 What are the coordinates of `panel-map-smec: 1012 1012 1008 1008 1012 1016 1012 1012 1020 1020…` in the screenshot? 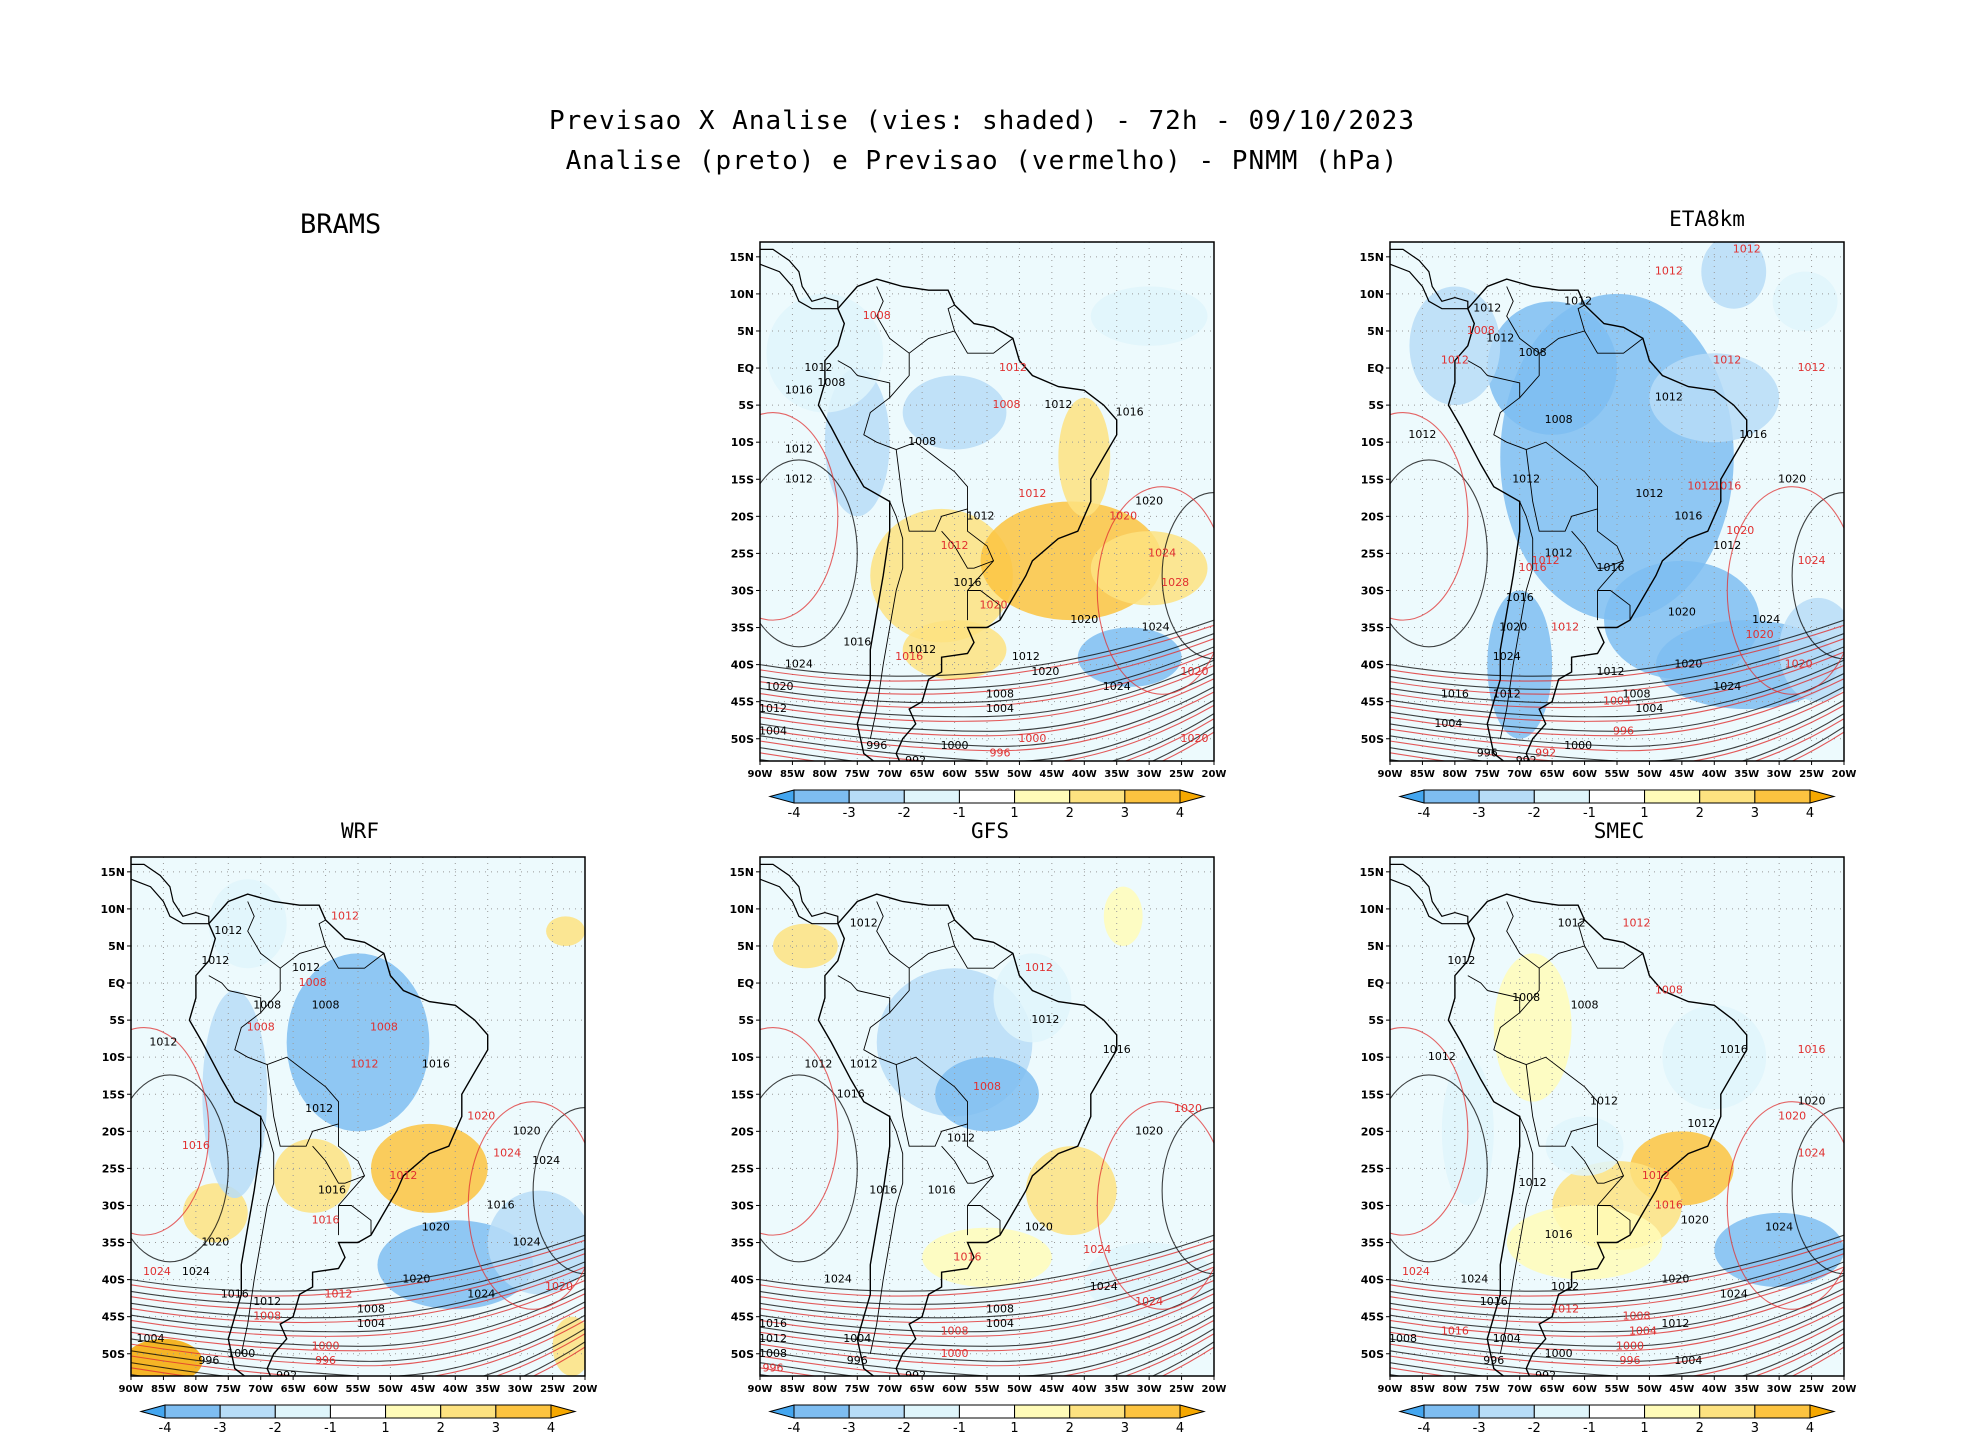 It's located at (1617, 1119).